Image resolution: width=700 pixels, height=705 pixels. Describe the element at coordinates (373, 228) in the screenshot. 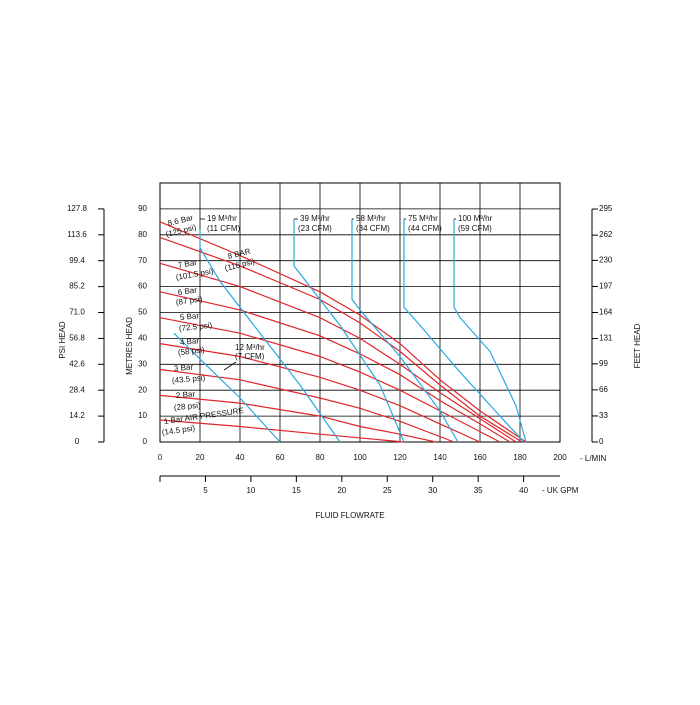

I see `curve-sublabel: (34 CFM)` at that location.